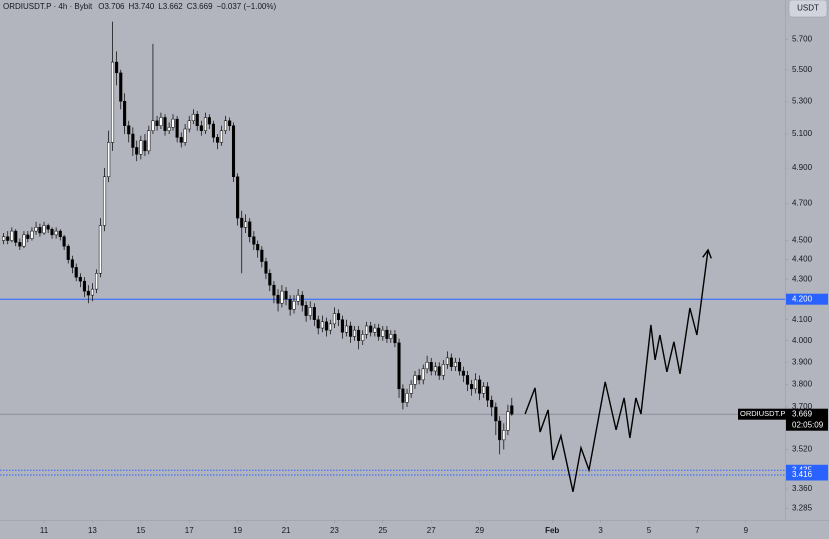  What do you see at coordinates (807, 419) in the screenshot?
I see `current-price-box` at bounding box center [807, 419].